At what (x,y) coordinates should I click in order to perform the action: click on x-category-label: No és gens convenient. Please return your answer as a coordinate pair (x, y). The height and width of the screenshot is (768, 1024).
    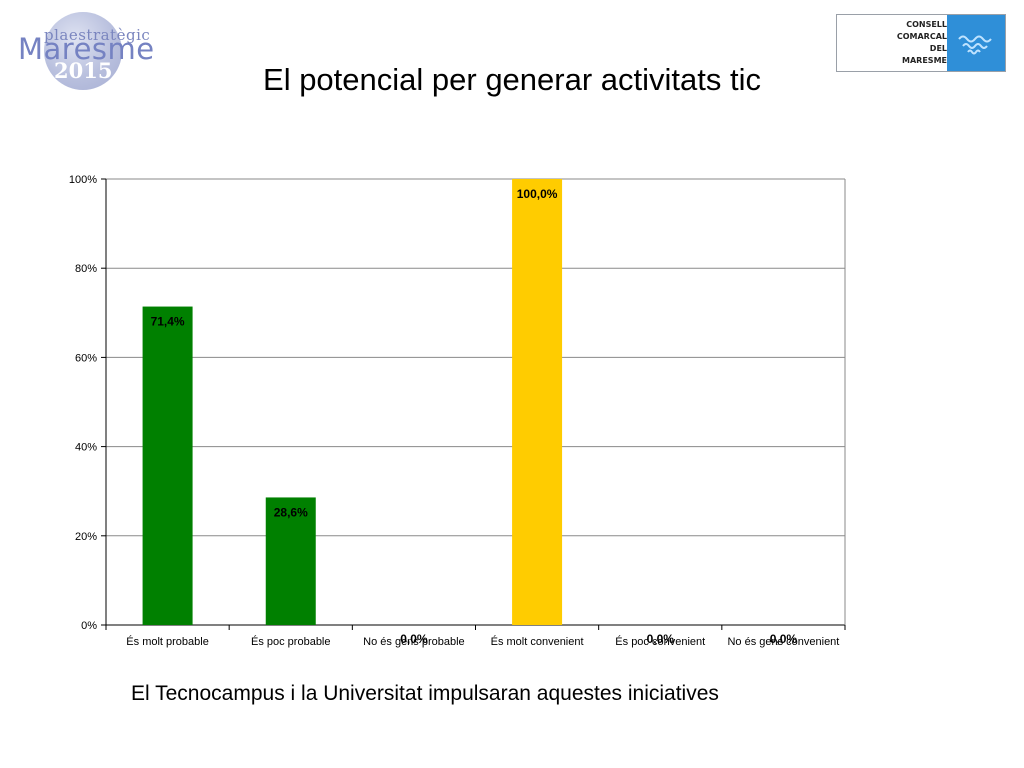
    Looking at the image, I should click on (783, 642).